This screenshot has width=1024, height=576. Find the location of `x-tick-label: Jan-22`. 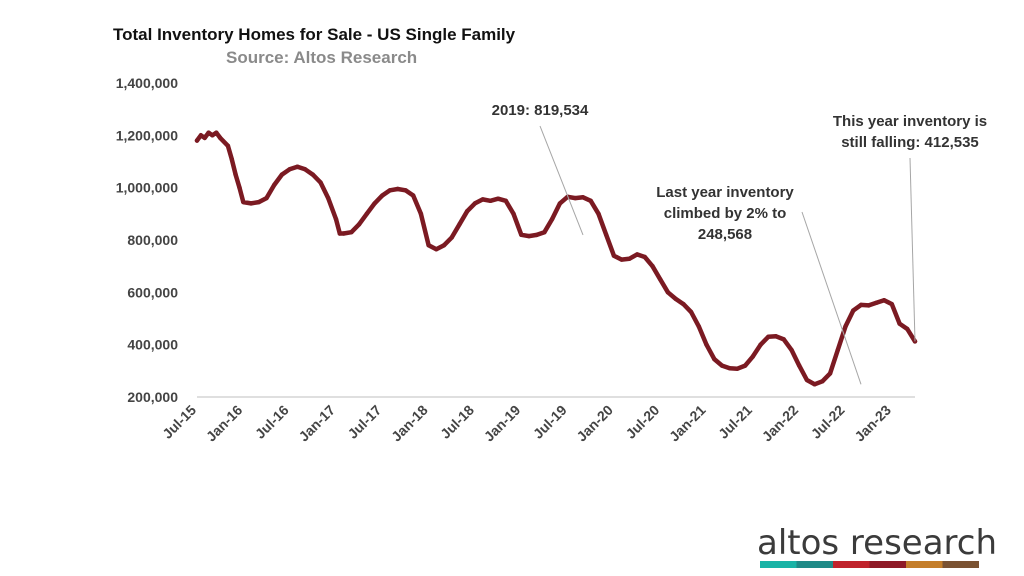

x-tick-label: Jan-22 is located at coordinates (780, 423).